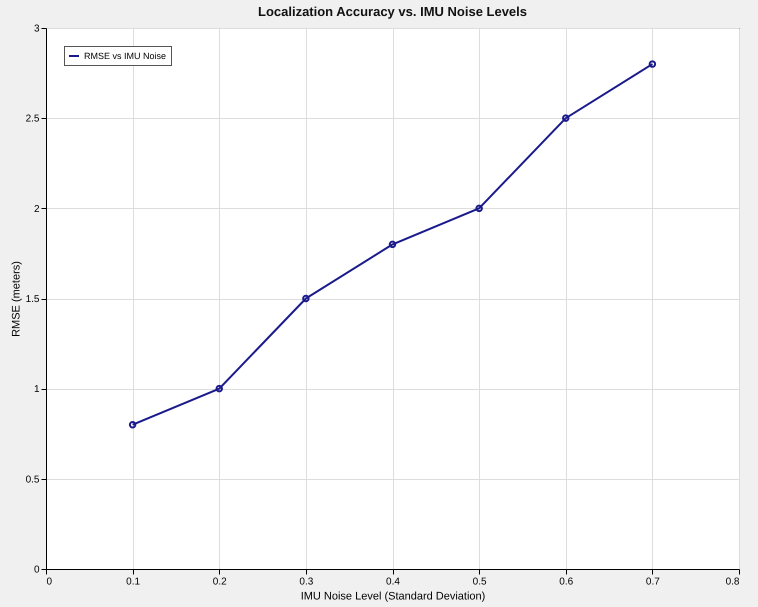 The image size is (758, 607). Describe the element at coordinates (393, 11) in the screenshot. I see `chart-title: Localization Accuracy vs. IMU Noise Levels` at that location.